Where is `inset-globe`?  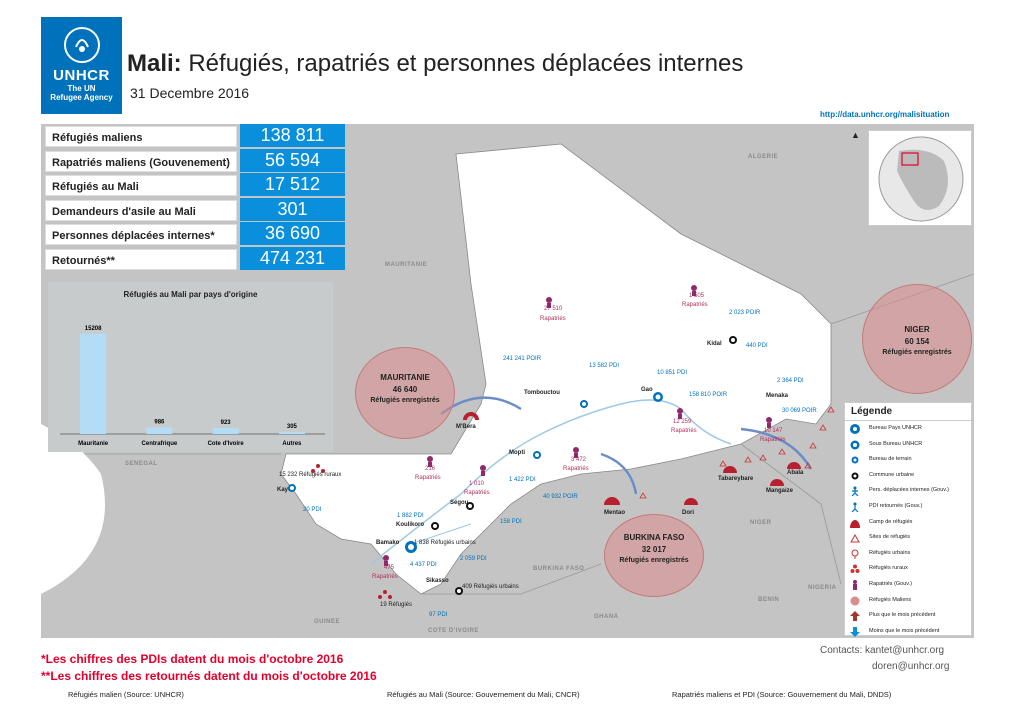 inset-globe is located at coordinates (920, 178).